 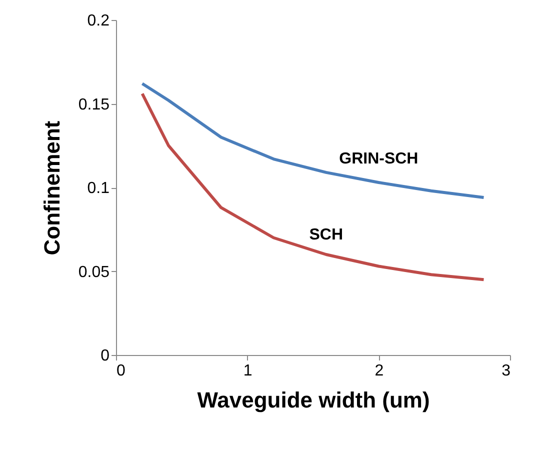 What do you see at coordinates (506, 371) in the screenshot?
I see `x-tick-label: 3` at bounding box center [506, 371].